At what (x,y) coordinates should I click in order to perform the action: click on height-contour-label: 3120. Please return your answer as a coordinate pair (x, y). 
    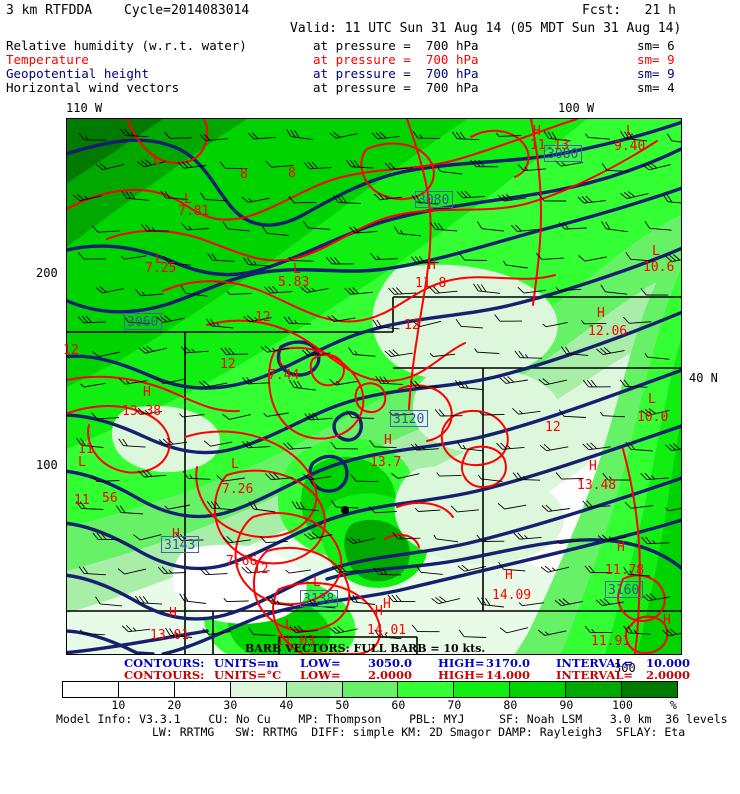
    Looking at the image, I should click on (408, 419).